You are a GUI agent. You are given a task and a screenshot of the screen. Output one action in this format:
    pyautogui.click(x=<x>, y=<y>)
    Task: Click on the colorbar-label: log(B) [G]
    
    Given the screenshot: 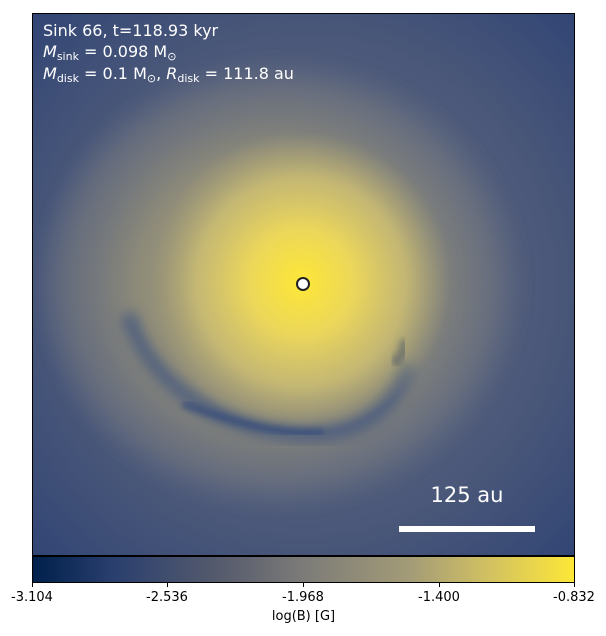 What is the action you would take?
    pyautogui.click(x=303, y=616)
    